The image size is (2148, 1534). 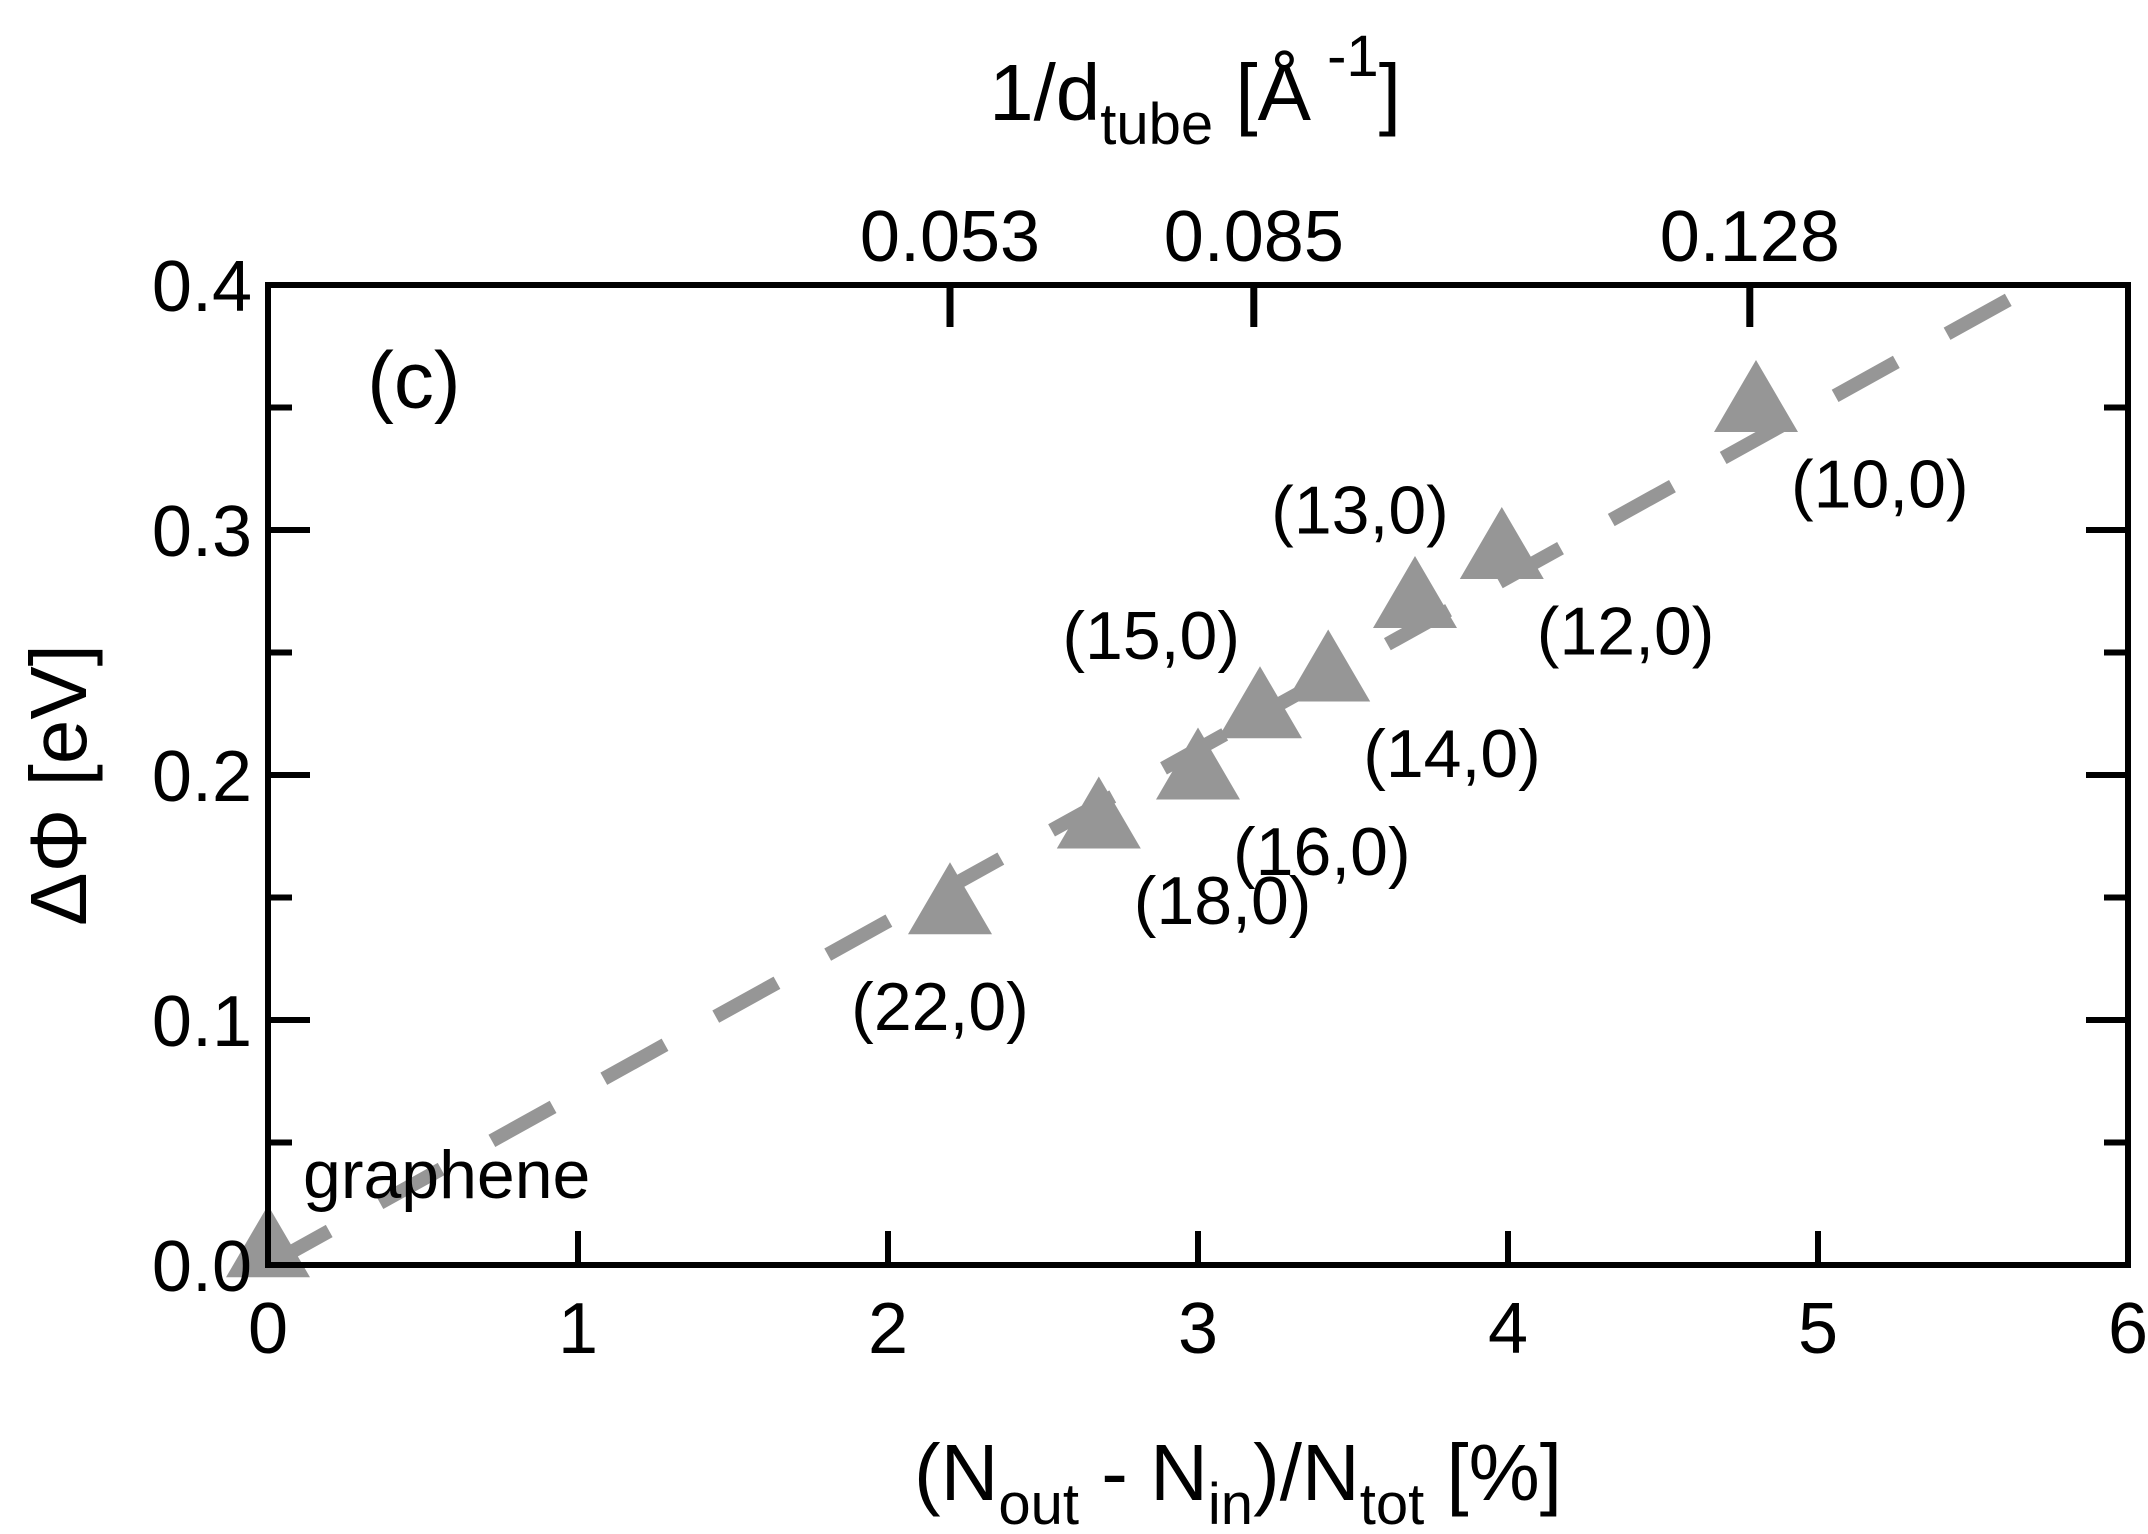 I want to click on x-axis-title-part: - N, so click(x=1143, y=1472).